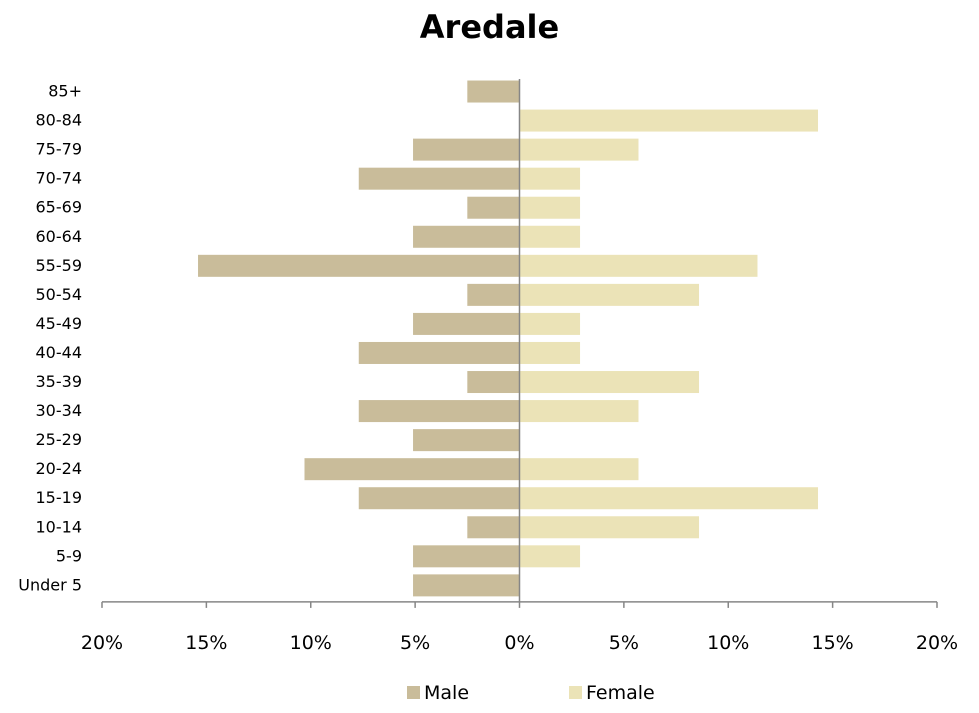 The width and height of the screenshot is (979, 713). I want to click on y-tick-label: 15-19, so click(59, 497).